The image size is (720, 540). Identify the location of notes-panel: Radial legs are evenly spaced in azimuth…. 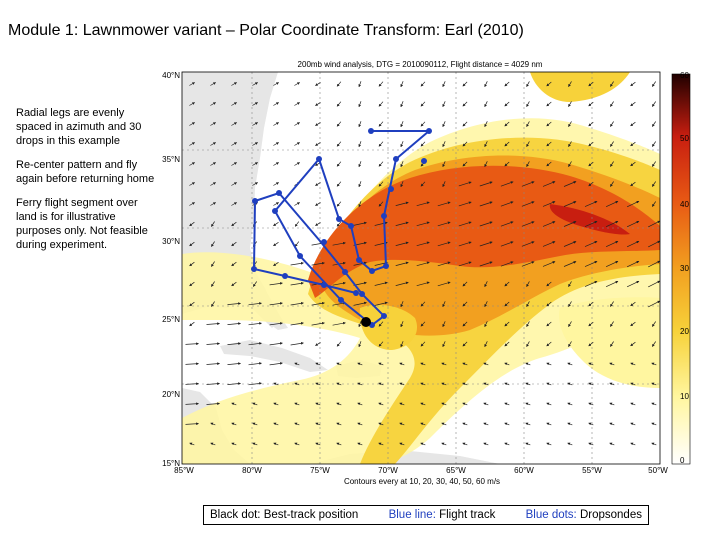
(86, 184).